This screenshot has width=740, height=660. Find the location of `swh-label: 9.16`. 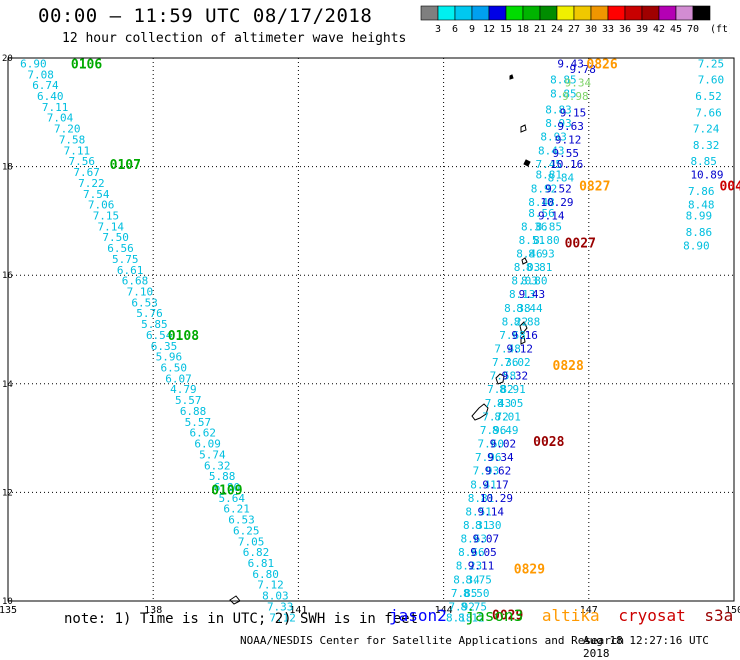

swh-label: 9.16 is located at coordinates (524, 335).